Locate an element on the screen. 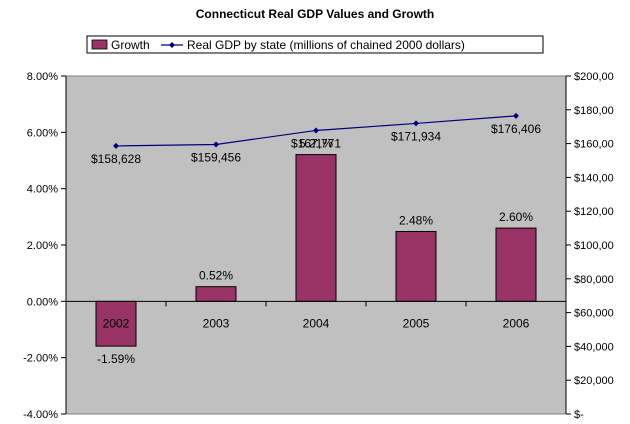  y-right-tick-label: $60,000 is located at coordinates (594, 314).